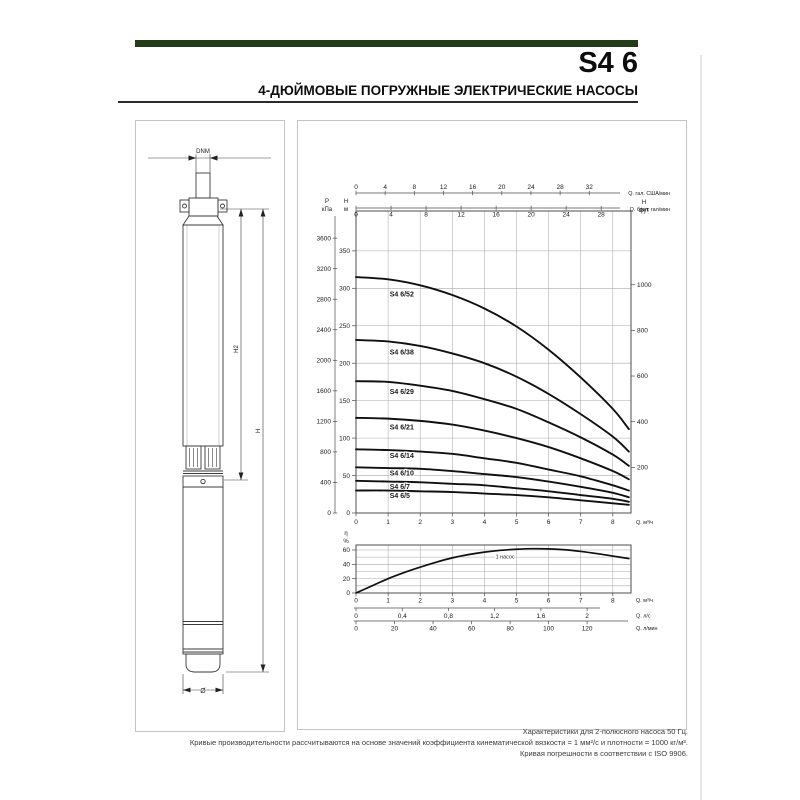 The width and height of the screenshot is (800, 800). I want to click on main-chart-frame, so click(493, 362).